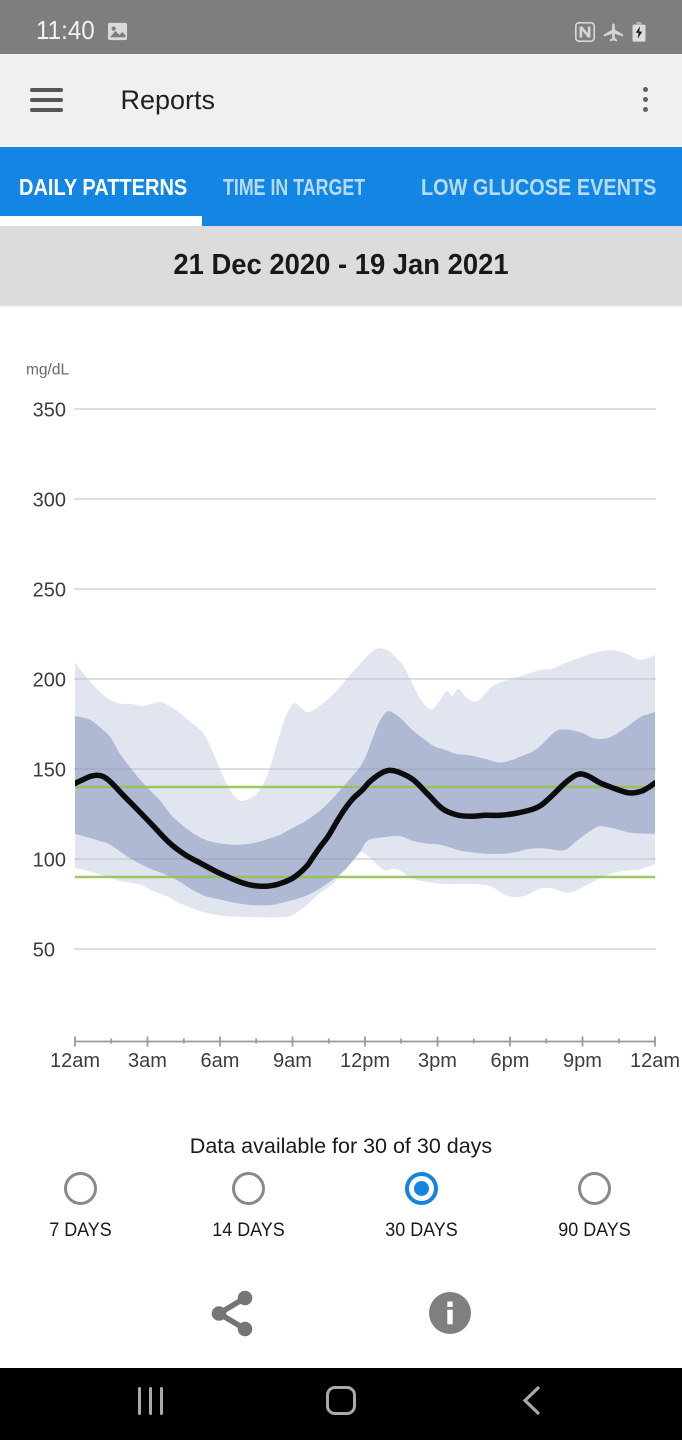 Image resolution: width=682 pixels, height=1440 pixels. I want to click on svg-text: 9am, so click(292, 1061).